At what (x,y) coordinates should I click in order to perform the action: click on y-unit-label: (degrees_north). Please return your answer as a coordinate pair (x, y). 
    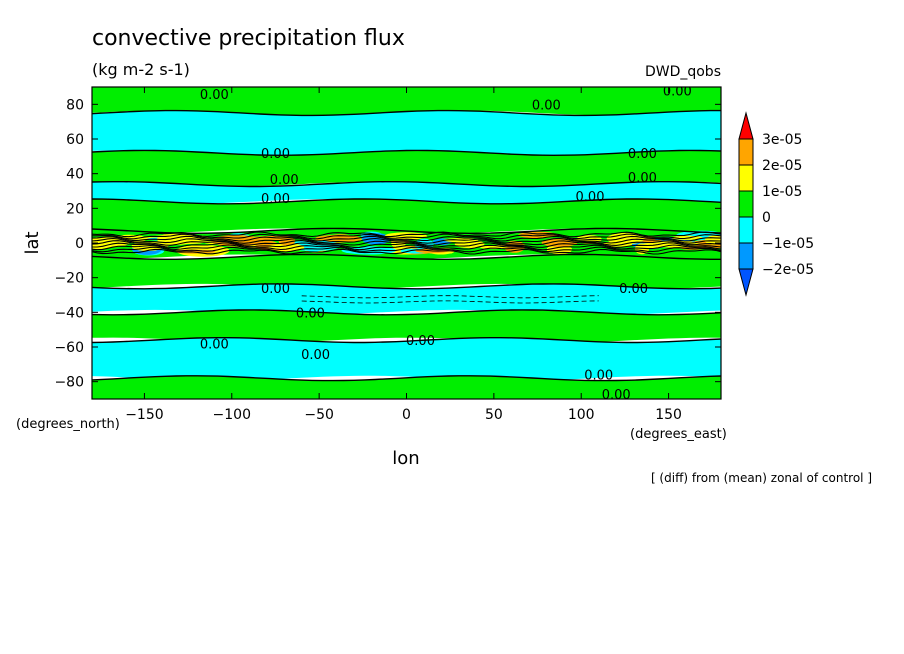
    Looking at the image, I should click on (68, 424).